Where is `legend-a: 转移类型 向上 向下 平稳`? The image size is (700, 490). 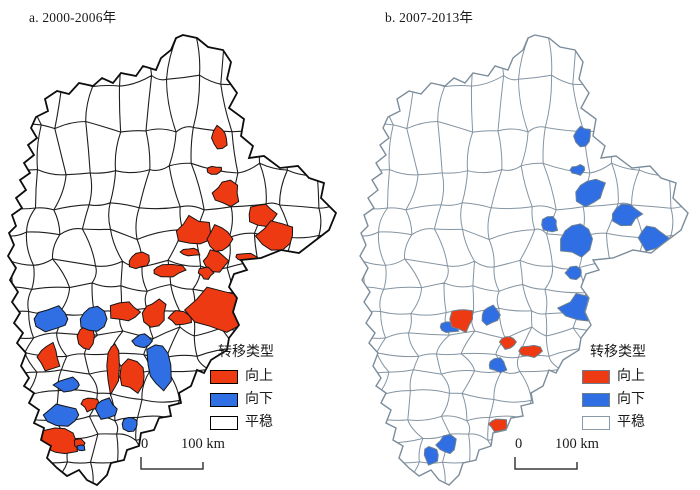 legend-a: 转移类型 向上 向下 平稳 is located at coordinates (242, 390).